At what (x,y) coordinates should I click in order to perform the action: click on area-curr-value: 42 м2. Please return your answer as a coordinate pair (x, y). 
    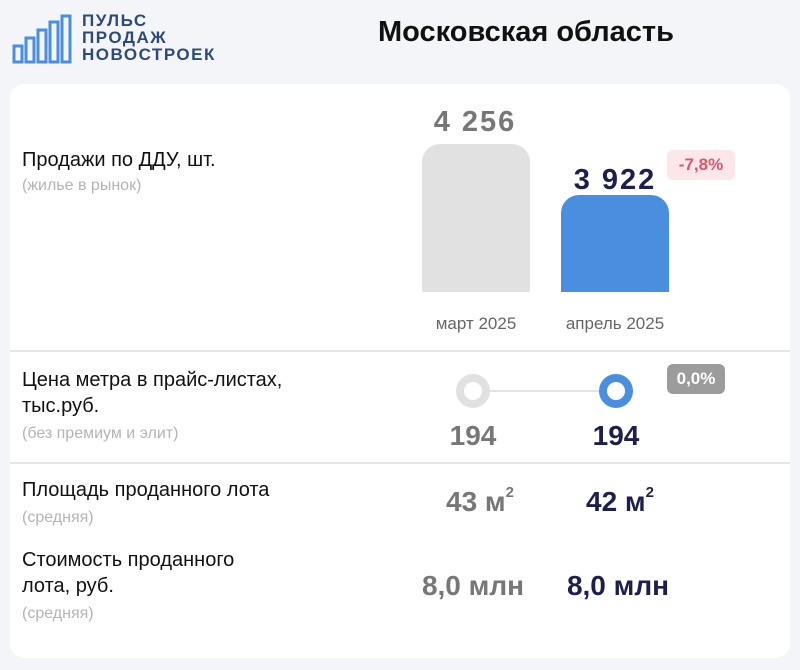
    Looking at the image, I should click on (620, 501).